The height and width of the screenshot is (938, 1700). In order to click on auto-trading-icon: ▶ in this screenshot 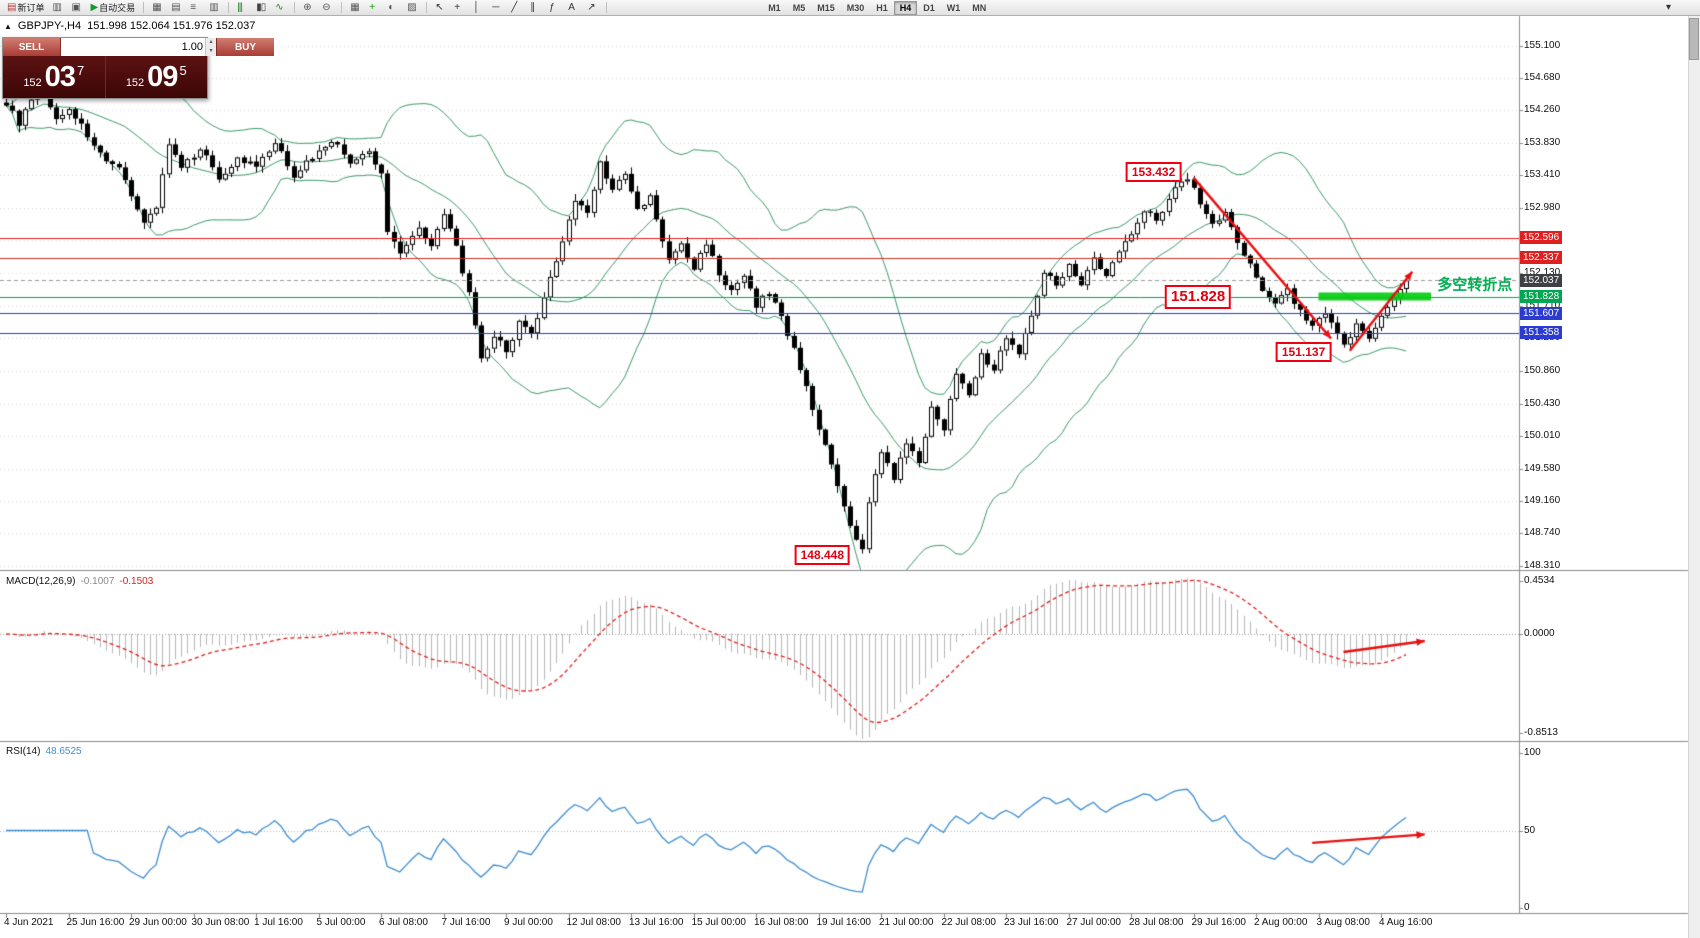, I will do `click(94, 7)`.